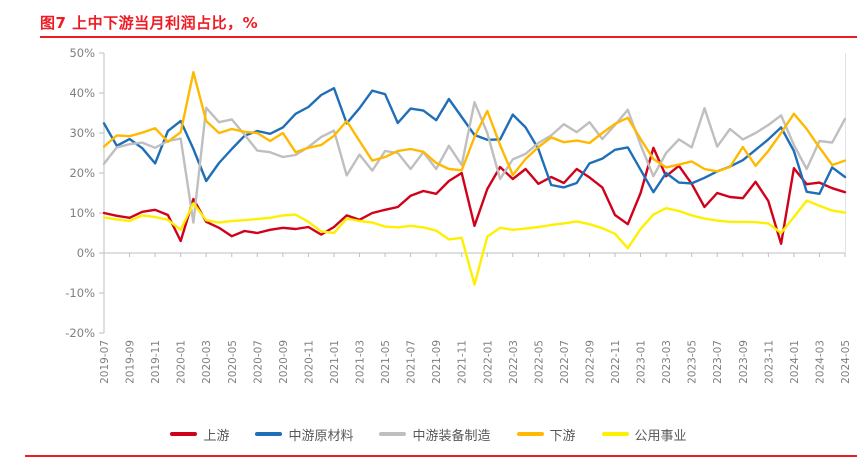 The image size is (857, 462). I want to click on x-tick-label: 2022-01, so click(488, 362).